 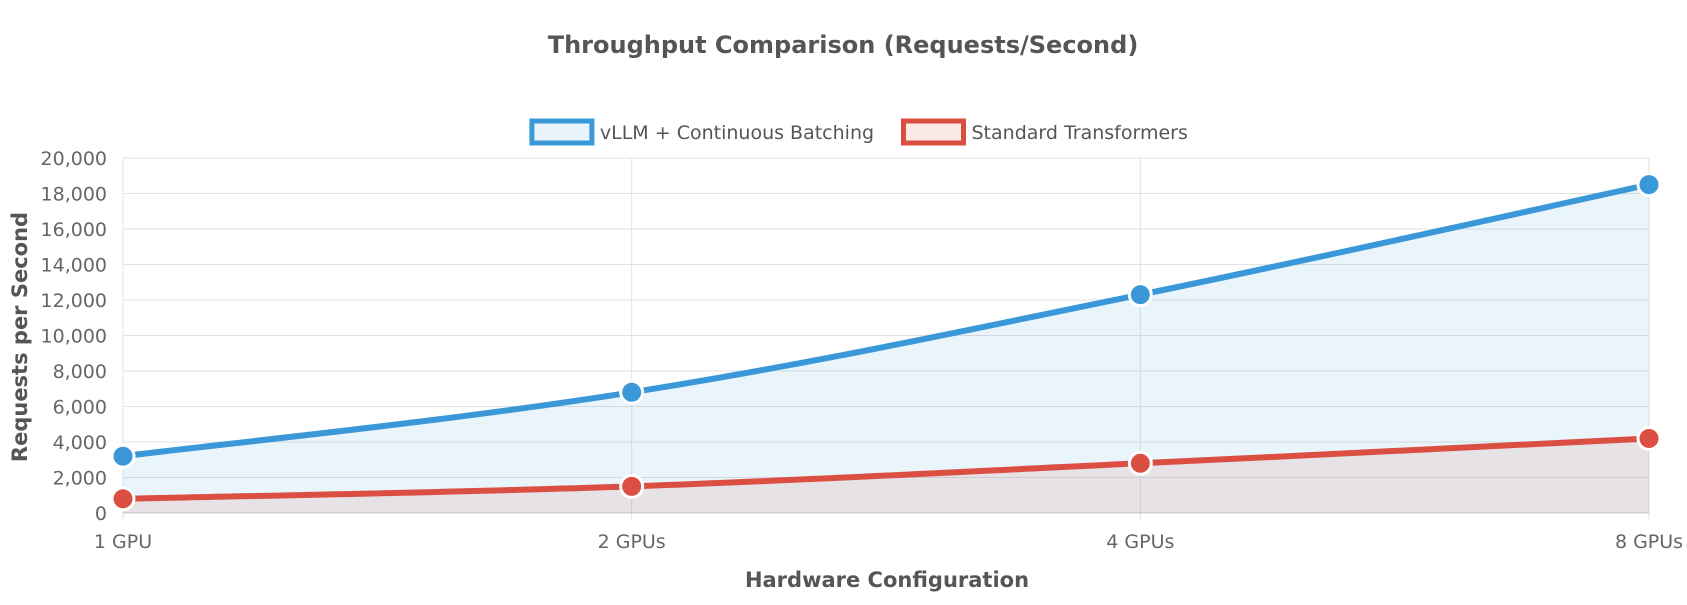 What do you see at coordinates (888, 542) in the screenshot?
I see `x-axis-ticks: 1 GPU 2 GPUs 4 GPUs 8 GPUs` at bounding box center [888, 542].